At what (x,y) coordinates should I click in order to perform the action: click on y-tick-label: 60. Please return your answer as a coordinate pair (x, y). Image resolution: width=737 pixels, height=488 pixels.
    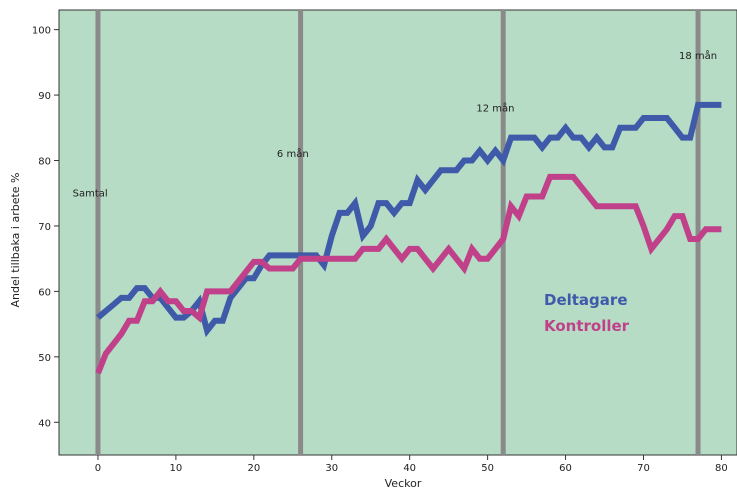
    Looking at the image, I should click on (44, 292).